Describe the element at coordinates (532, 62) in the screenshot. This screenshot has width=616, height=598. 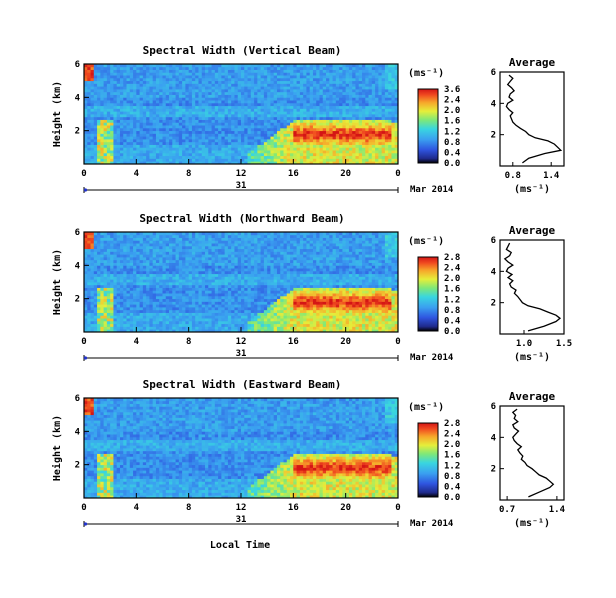
I see `profile-title: Average` at that location.